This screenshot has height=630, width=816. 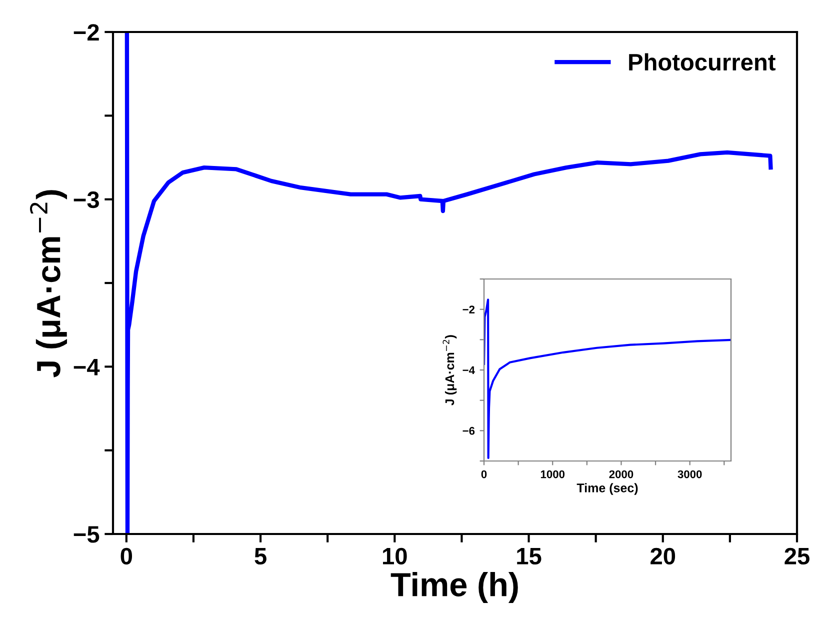 What do you see at coordinates (86, 199) in the screenshot?
I see `y-tick-label: −3` at bounding box center [86, 199].